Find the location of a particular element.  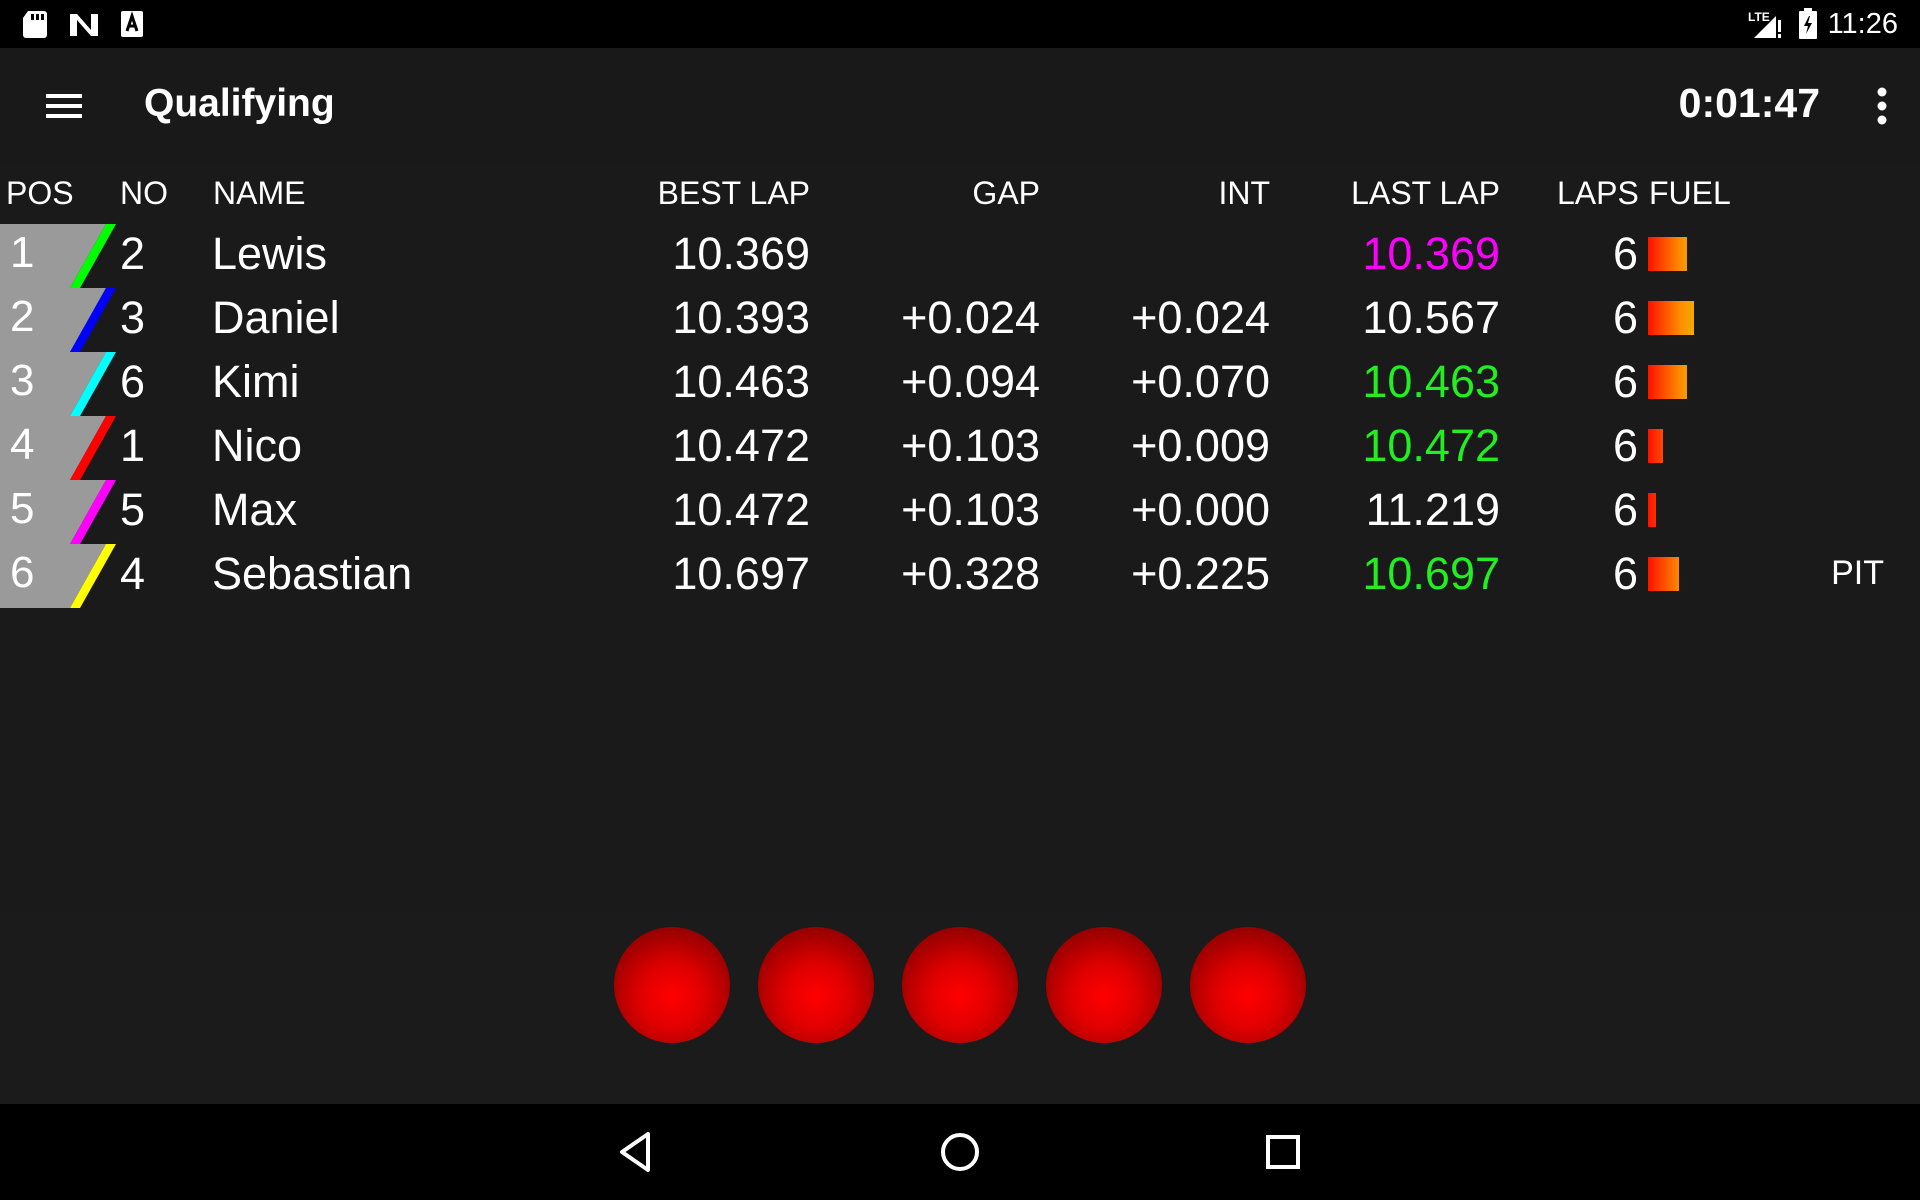

last-lap-time: 10.567 is located at coordinates (1431, 317).